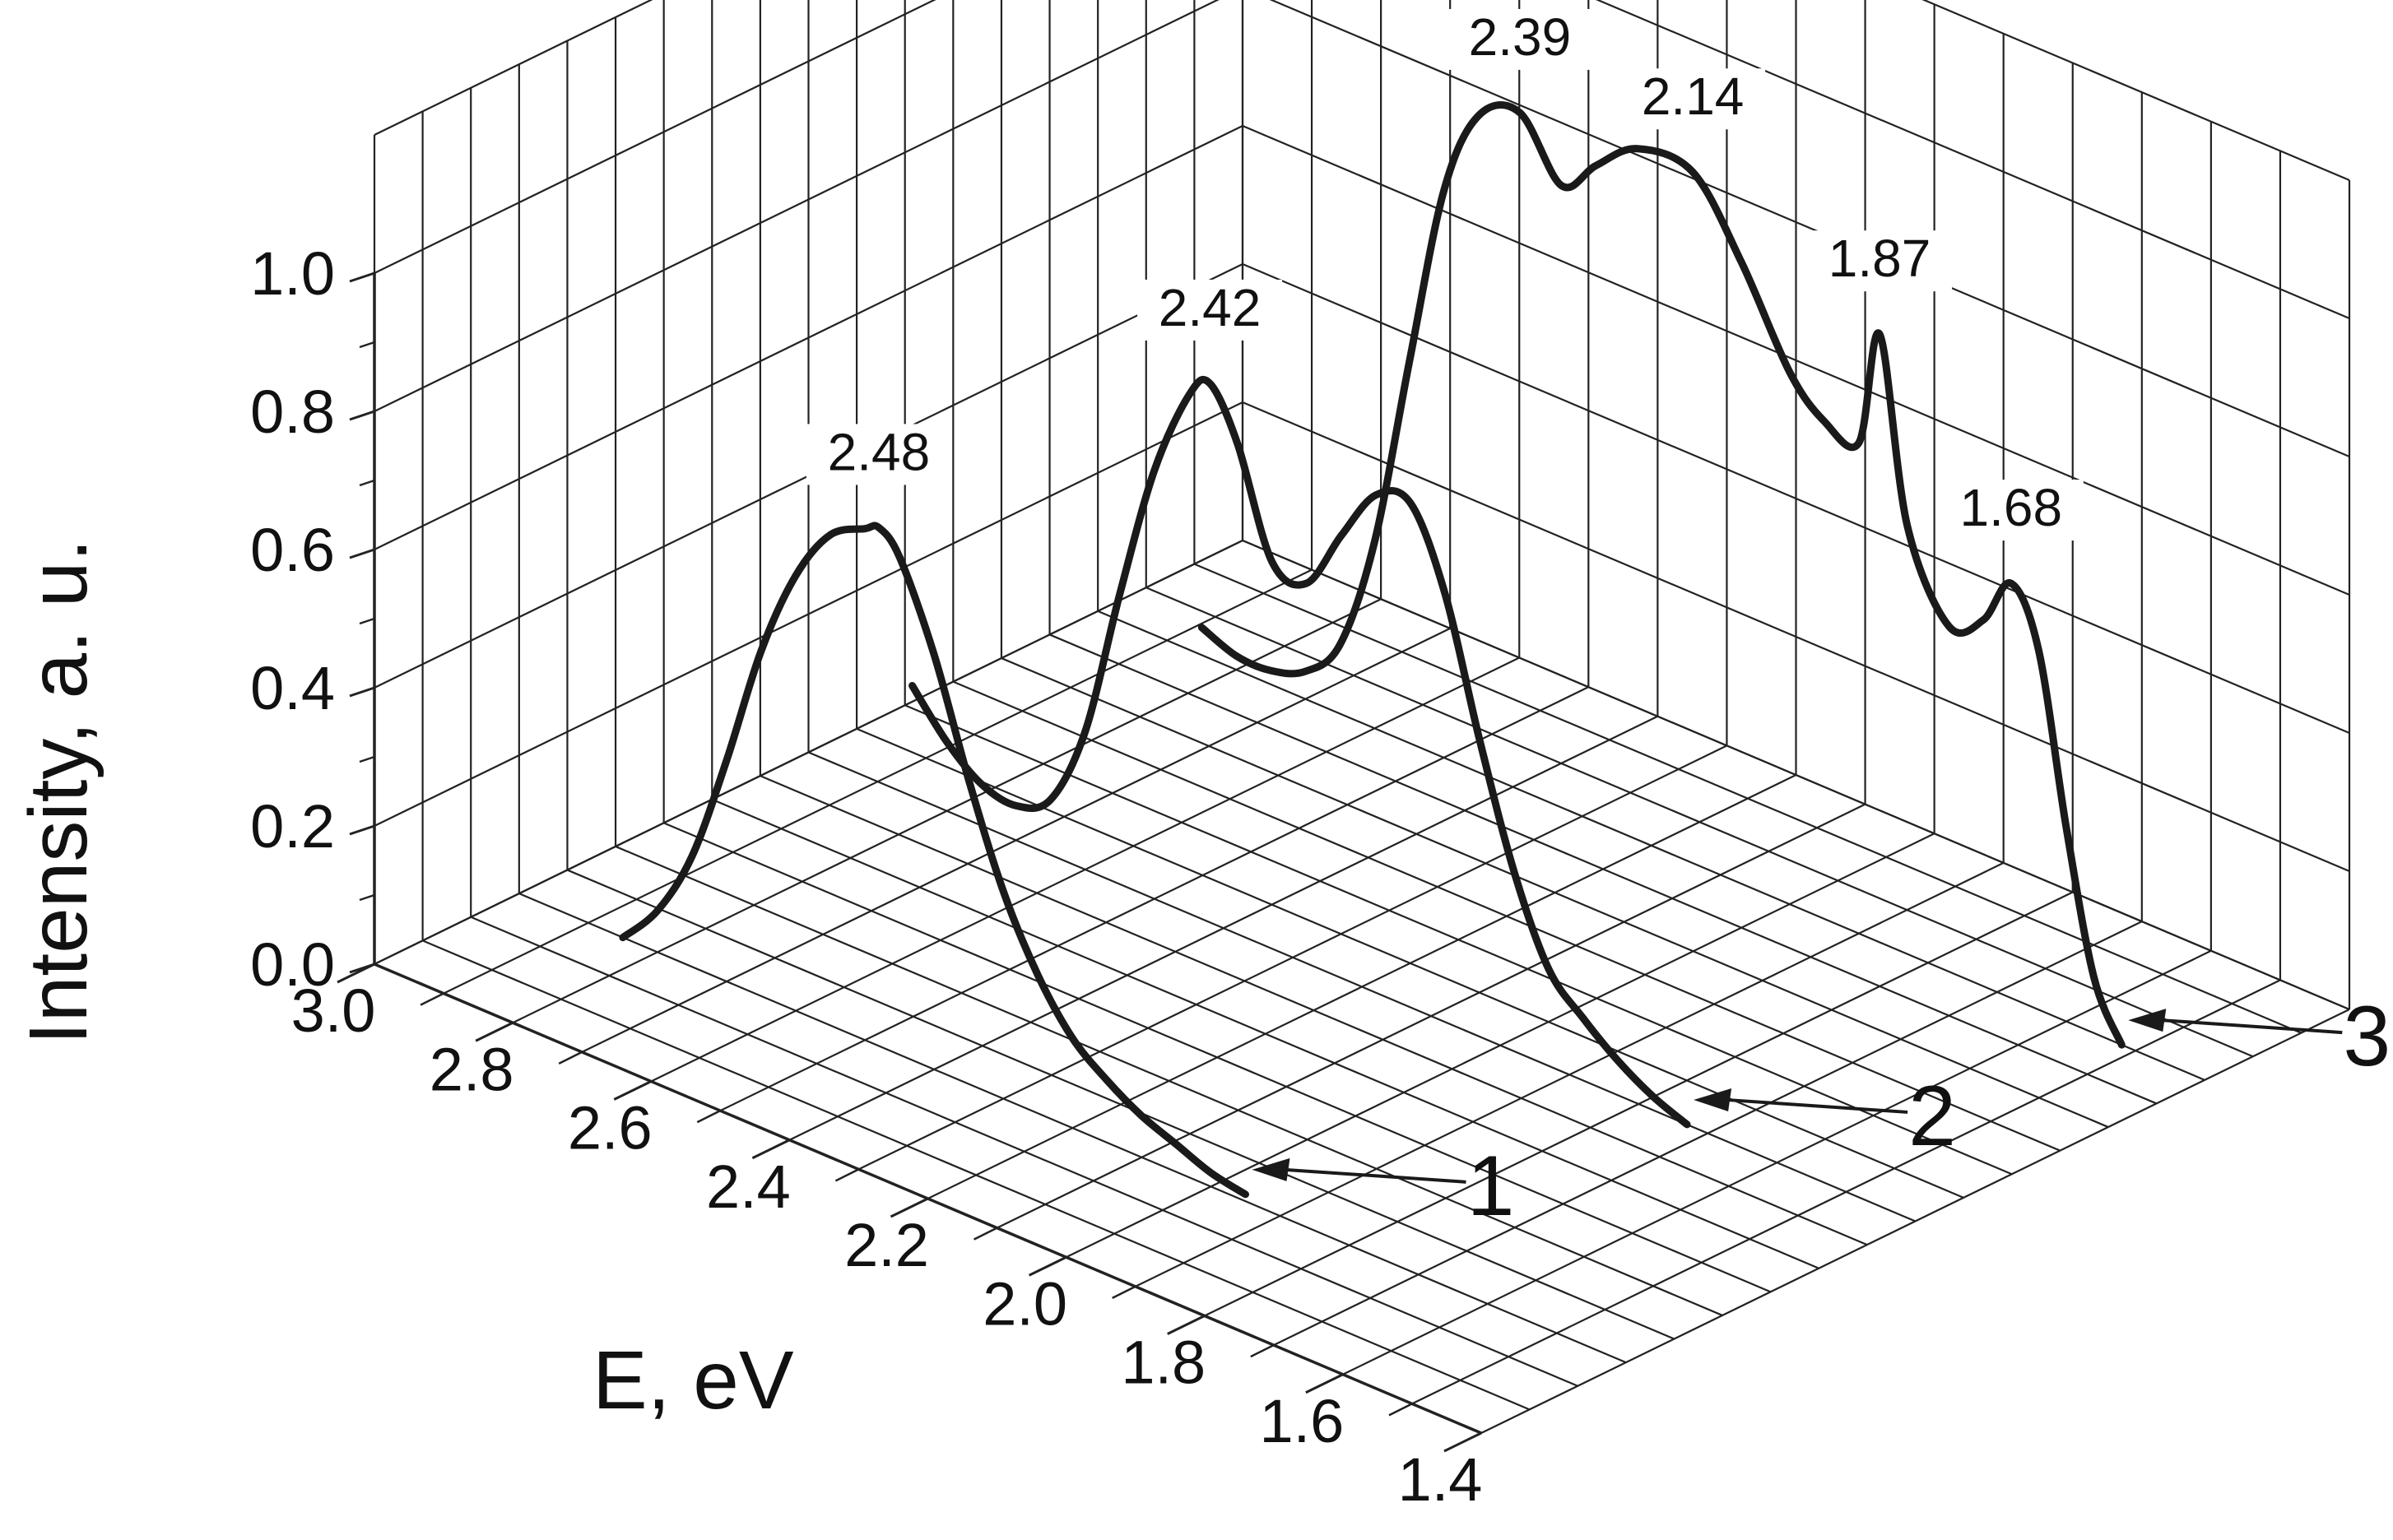 The width and height of the screenshot is (2393, 1540). I want to click on x-tick-label: 2.0, so click(1025, 1303).